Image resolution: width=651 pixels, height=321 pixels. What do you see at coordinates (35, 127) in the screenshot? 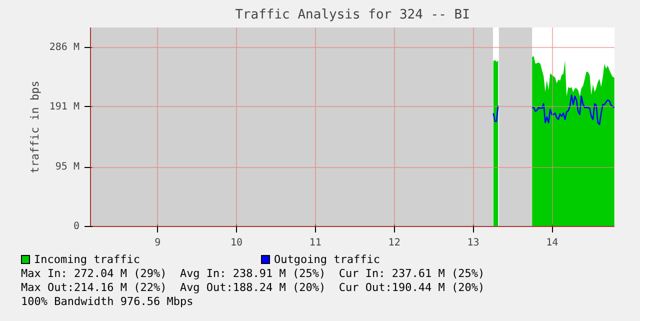
I see `y-axis-title: traffic in bps` at bounding box center [35, 127].